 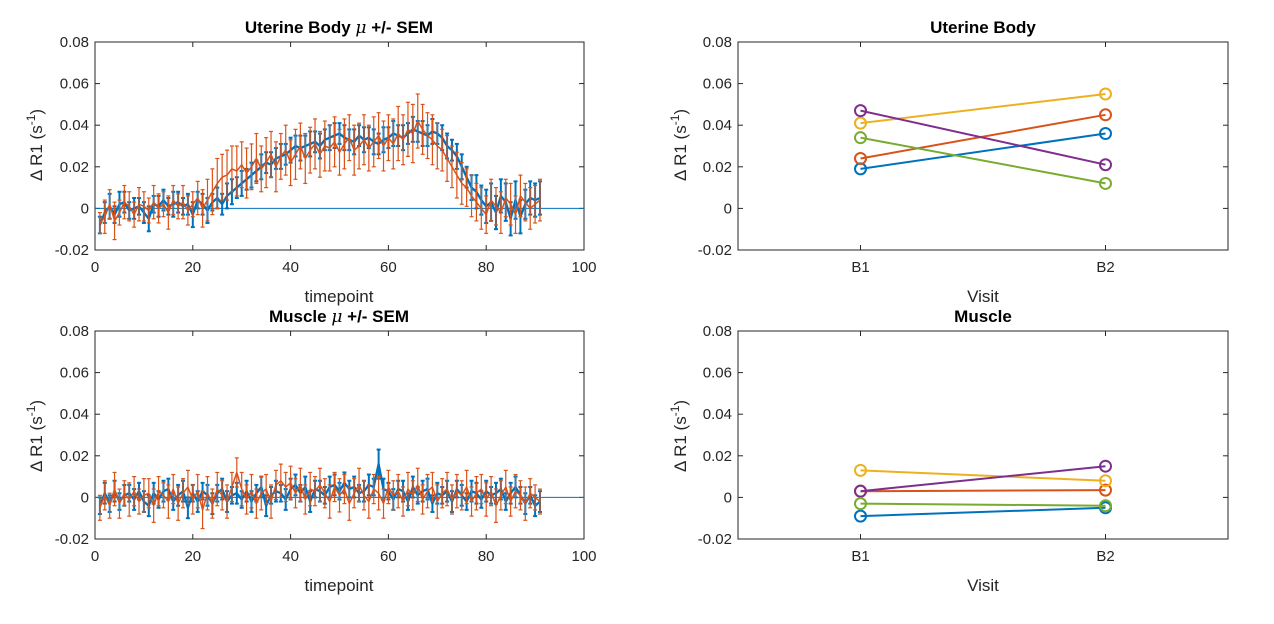 What do you see at coordinates (339, 317) in the screenshot?
I see `panel-title: Muscle μ +/- SEM` at bounding box center [339, 317].